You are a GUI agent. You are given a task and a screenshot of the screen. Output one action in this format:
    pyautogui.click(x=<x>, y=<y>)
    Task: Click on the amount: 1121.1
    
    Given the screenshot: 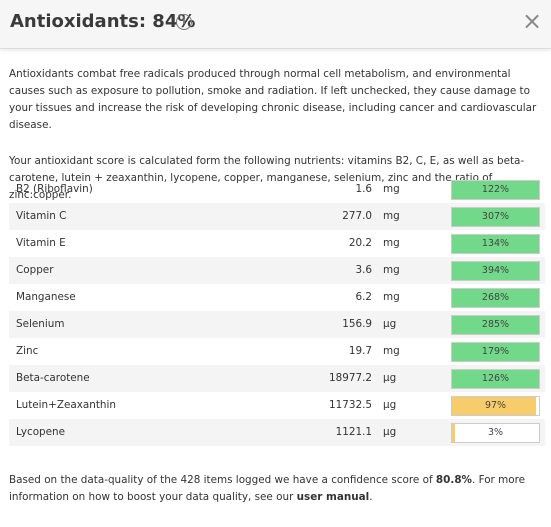 What is the action you would take?
    pyautogui.click(x=353, y=432)
    